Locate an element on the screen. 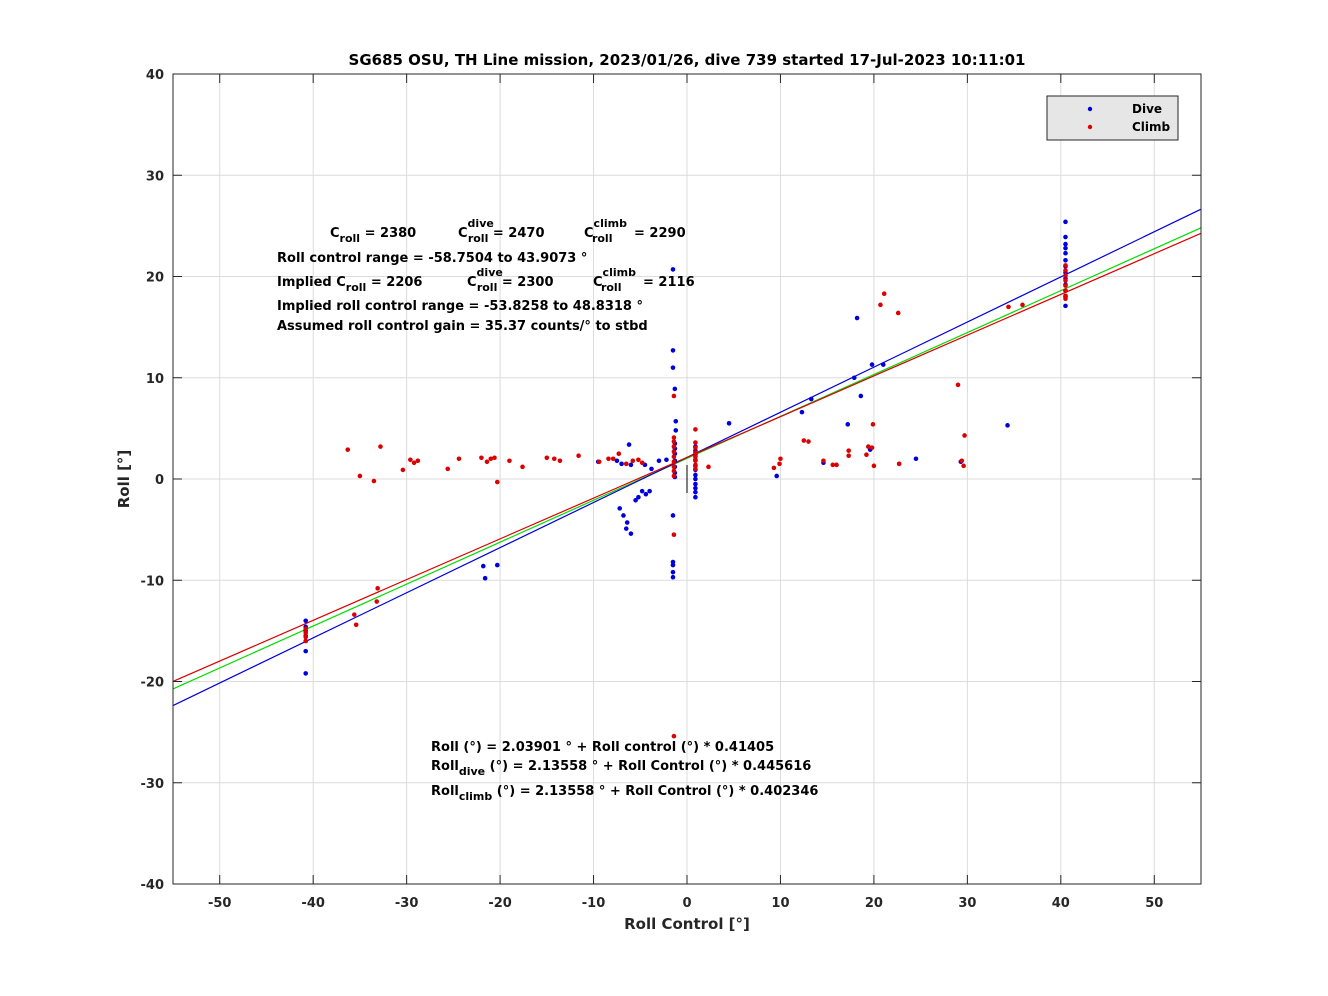  x-tick-label: -20 is located at coordinates (500, 903).